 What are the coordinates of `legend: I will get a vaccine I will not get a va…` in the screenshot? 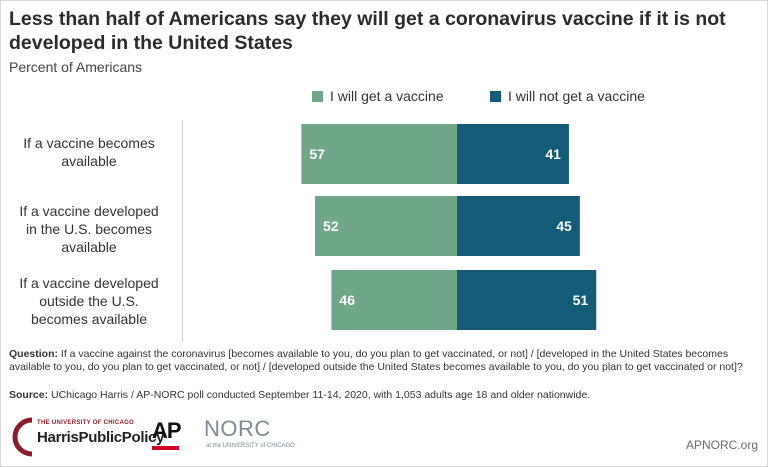 It's located at (384, 98).